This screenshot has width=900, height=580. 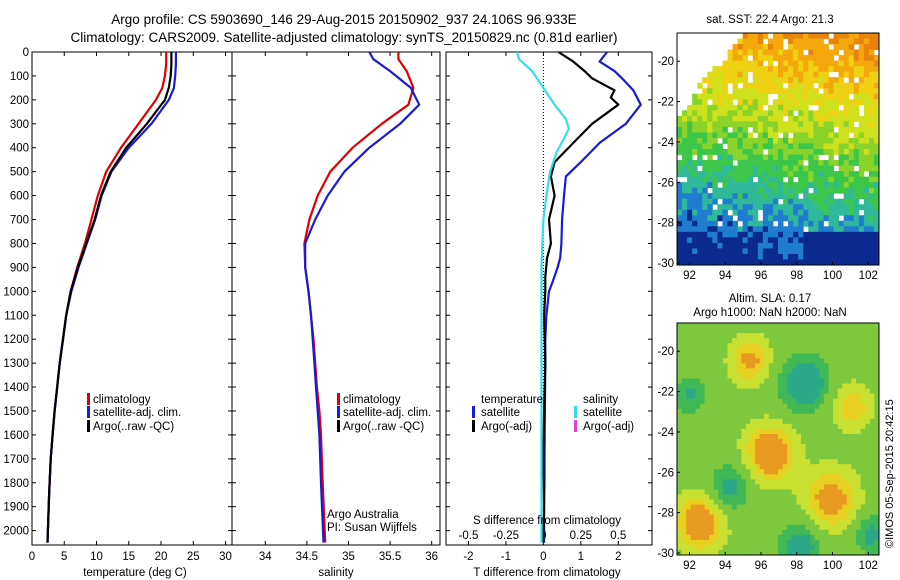 I want to click on map-y-tick-label: -24, so click(x=665, y=143).